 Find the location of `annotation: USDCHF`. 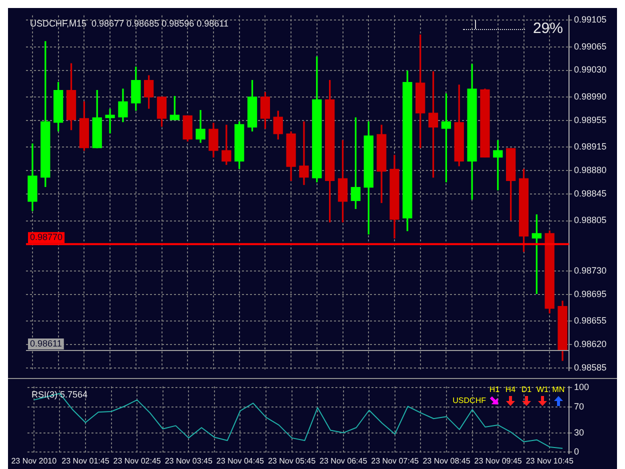

annotation: USDCHF is located at coordinates (469, 401).